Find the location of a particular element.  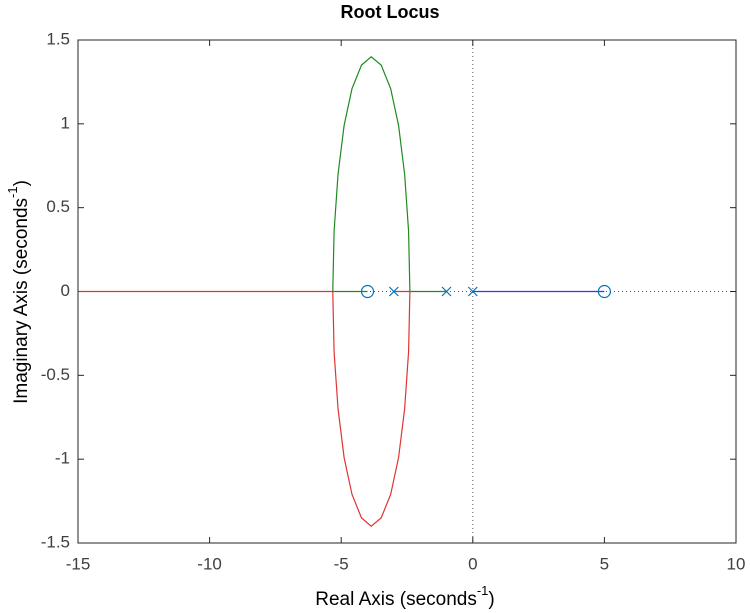

x-tick-label: 10 is located at coordinates (736, 563).